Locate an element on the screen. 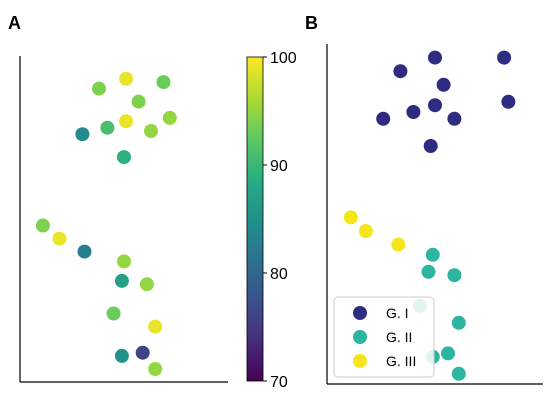 The image size is (550, 400). panel-b-letter: B is located at coordinates (311, 23).